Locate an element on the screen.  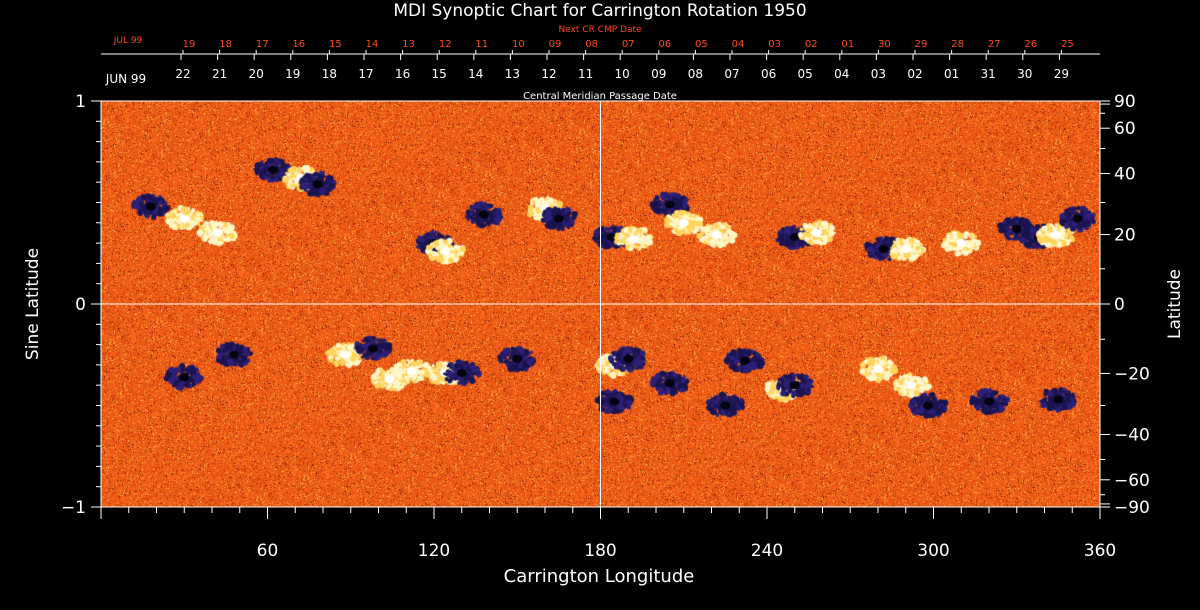
next-date-label: 17 is located at coordinates (262, 44).